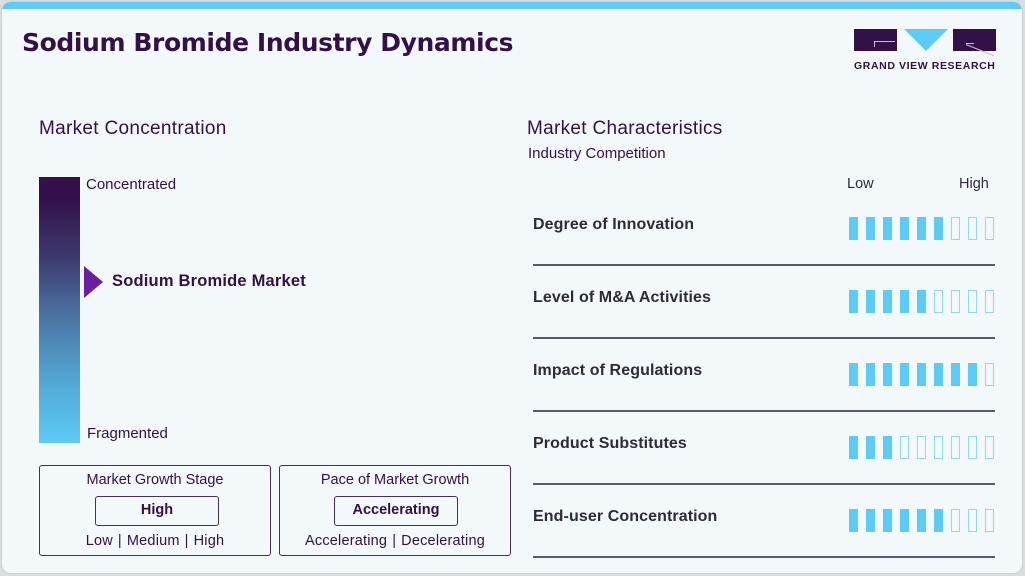 The image size is (1025, 576). What do you see at coordinates (860, 184) in the screenshot?
I see `scale-low-label: Low` at bounding box center [860, 184].